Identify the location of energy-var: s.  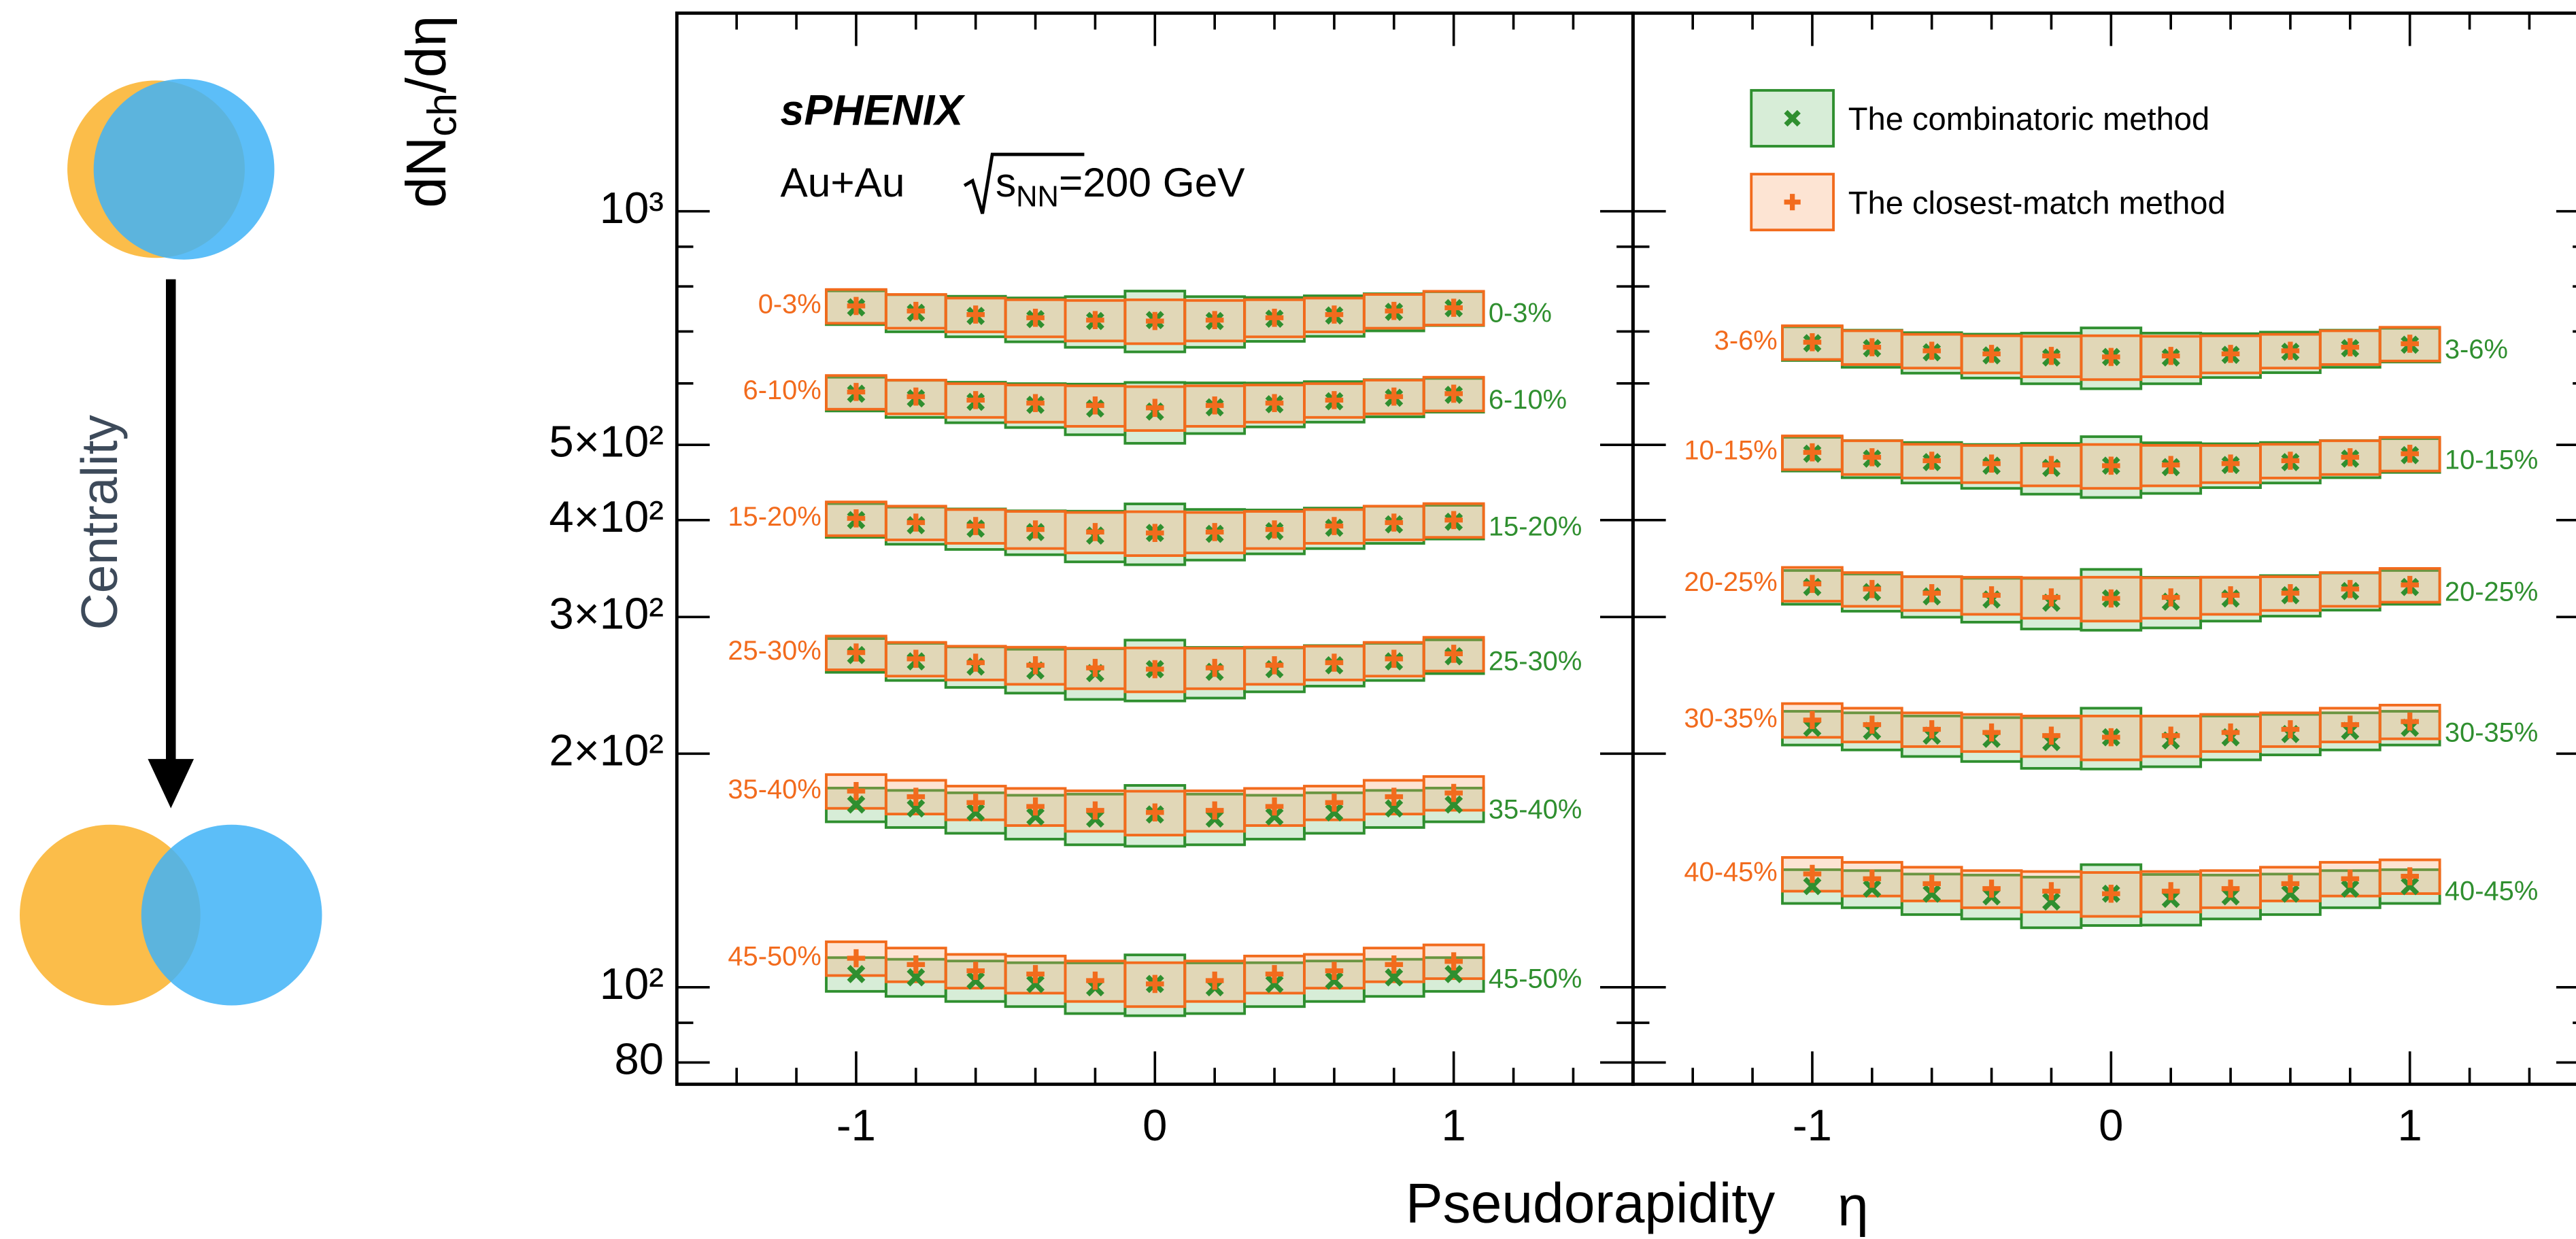
(1006, 182).